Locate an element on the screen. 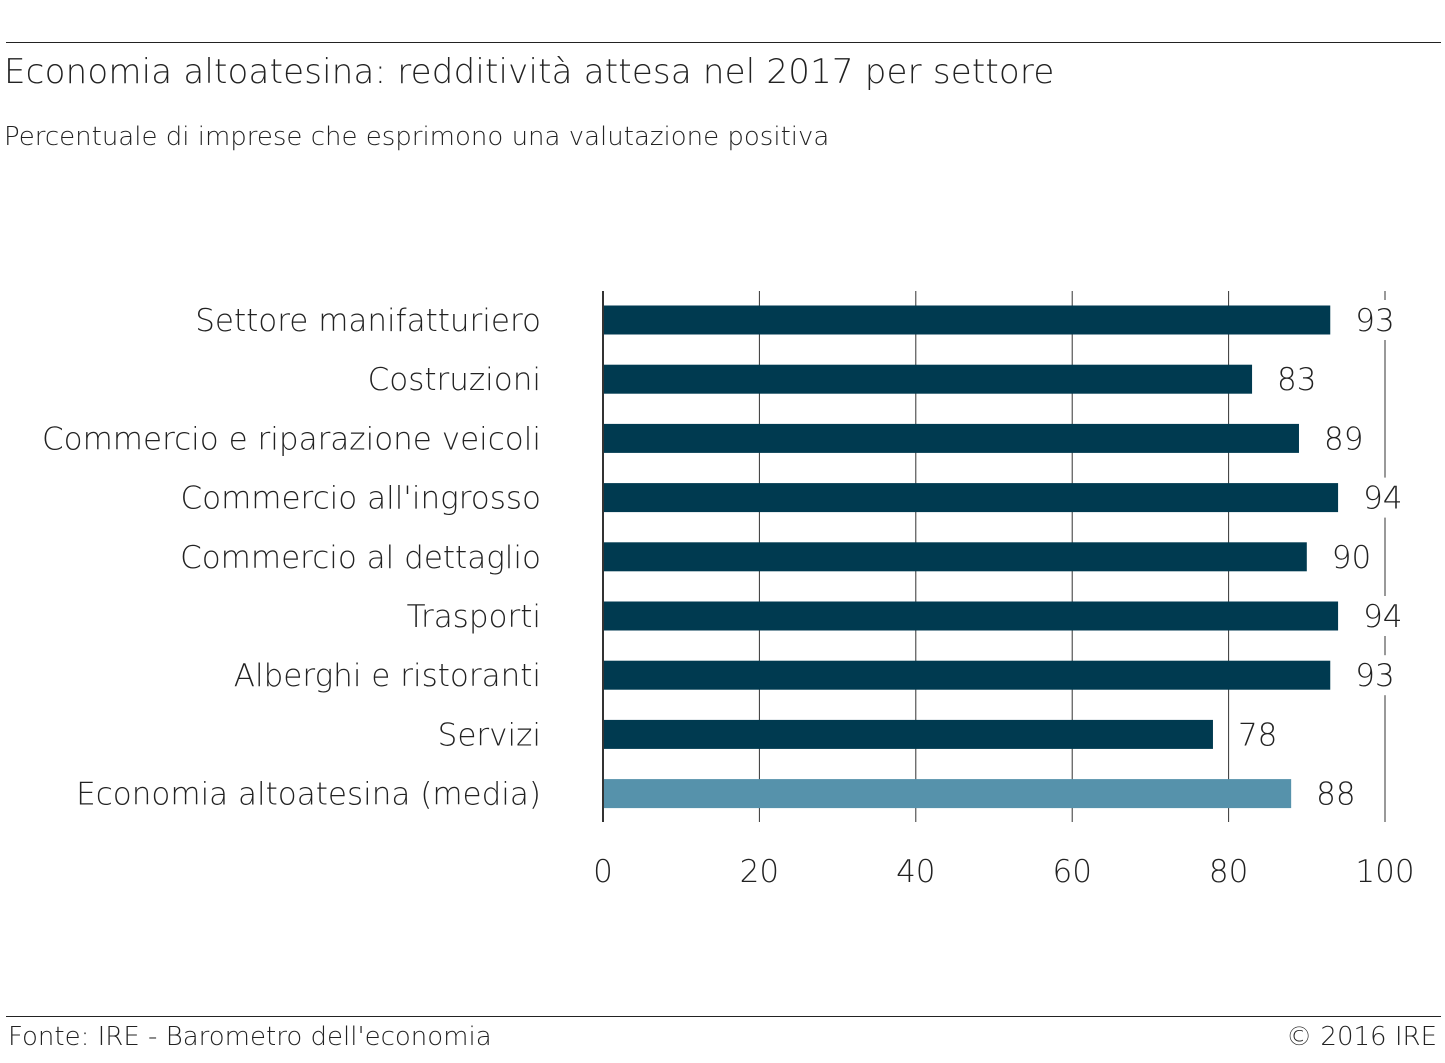 The width and height of the screenshot is (1445, 1063). data-label: 88 is located at coordinates (1335, 795).